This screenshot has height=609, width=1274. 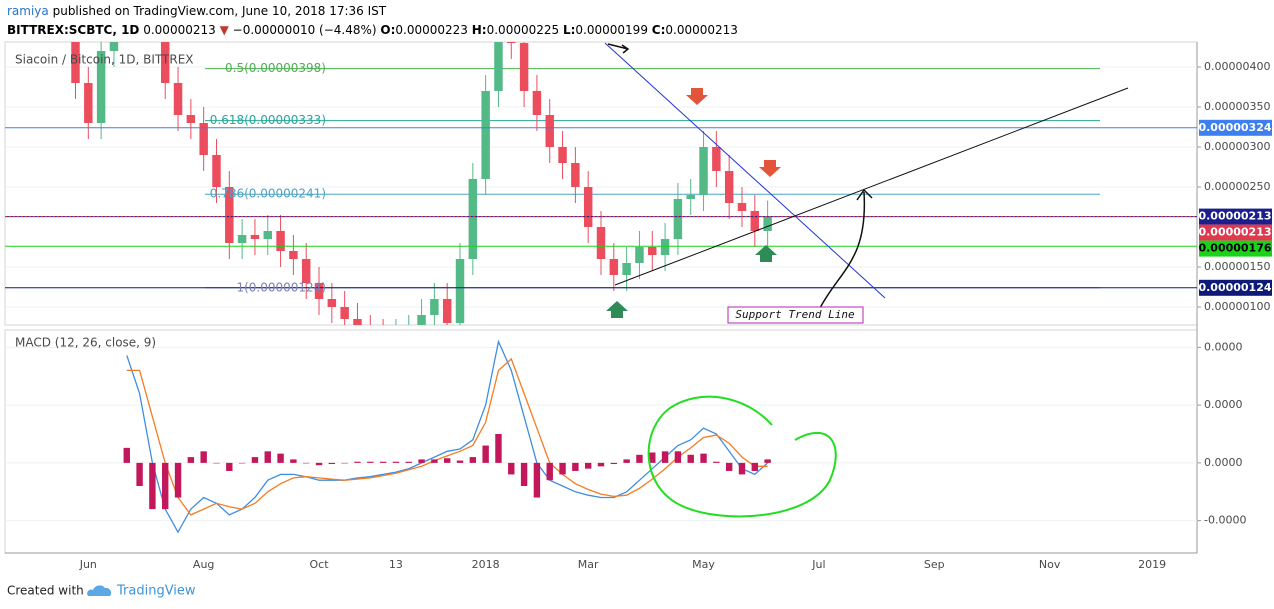 What do you see at coordinates (99, 590) in the screenshot?
I see `logo` at bounding box center [99, 590].